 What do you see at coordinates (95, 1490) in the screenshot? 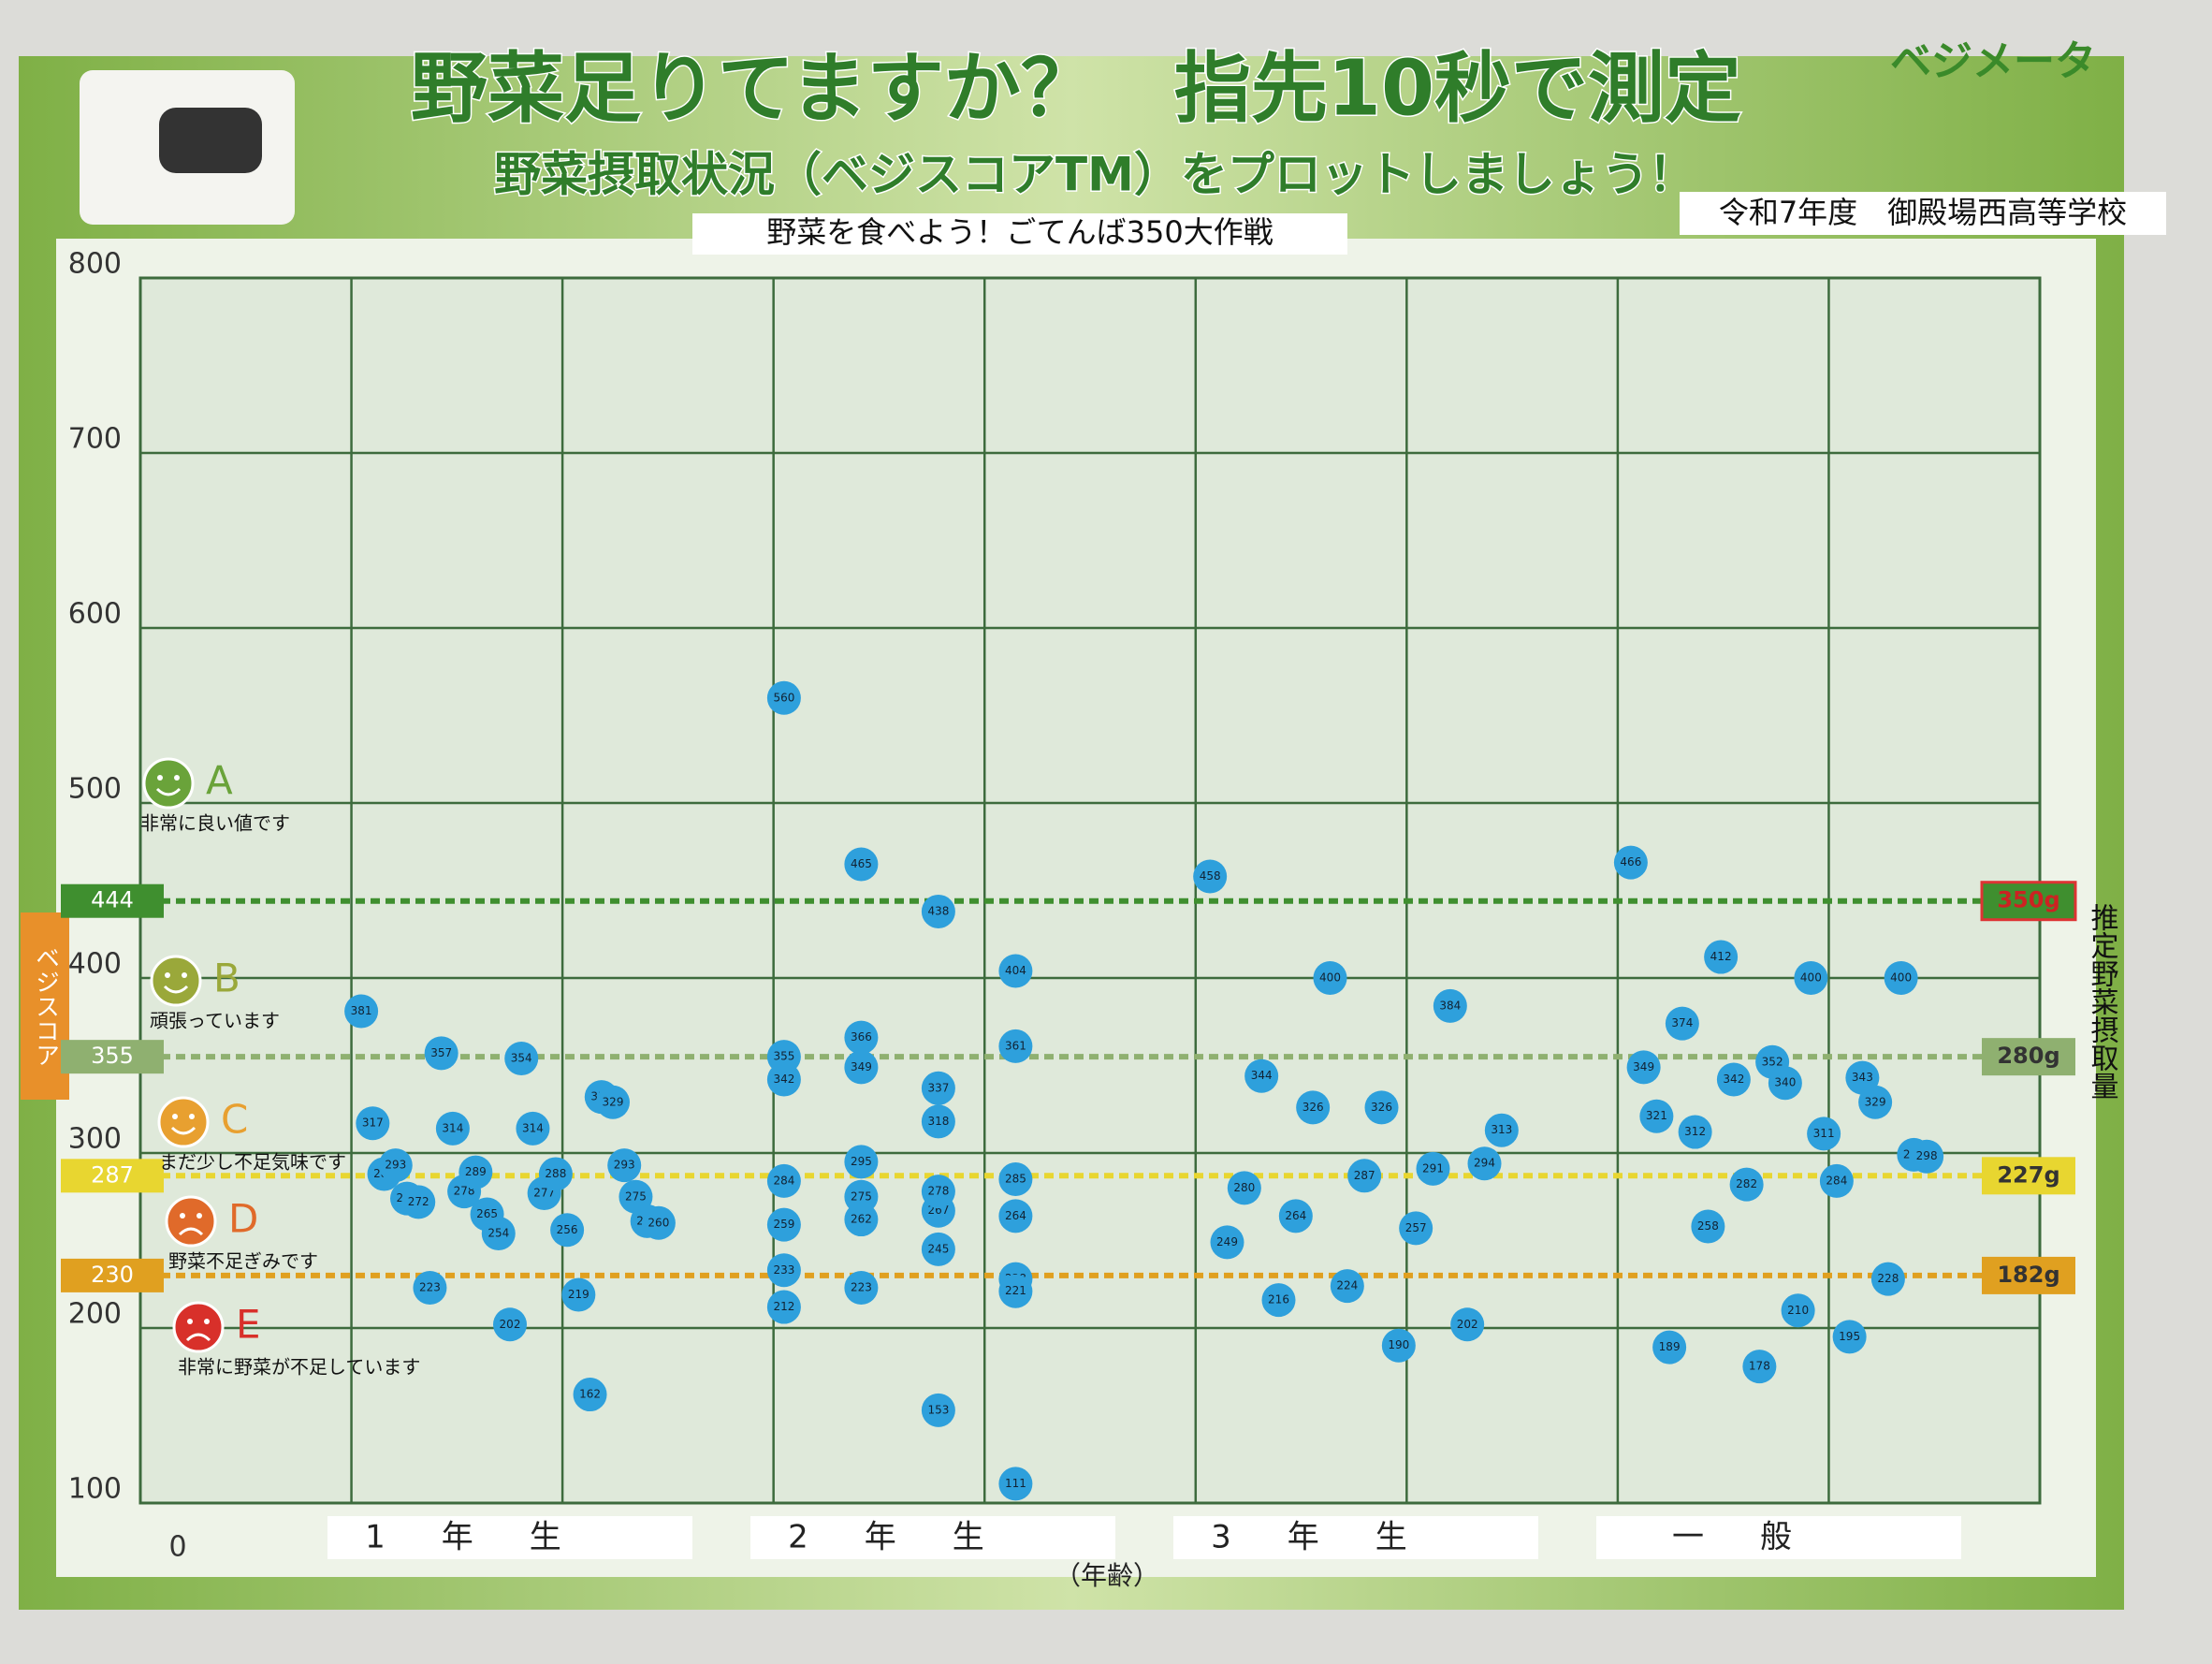
I see `y-tick-label: 100` at bounding box center [95, 1490].